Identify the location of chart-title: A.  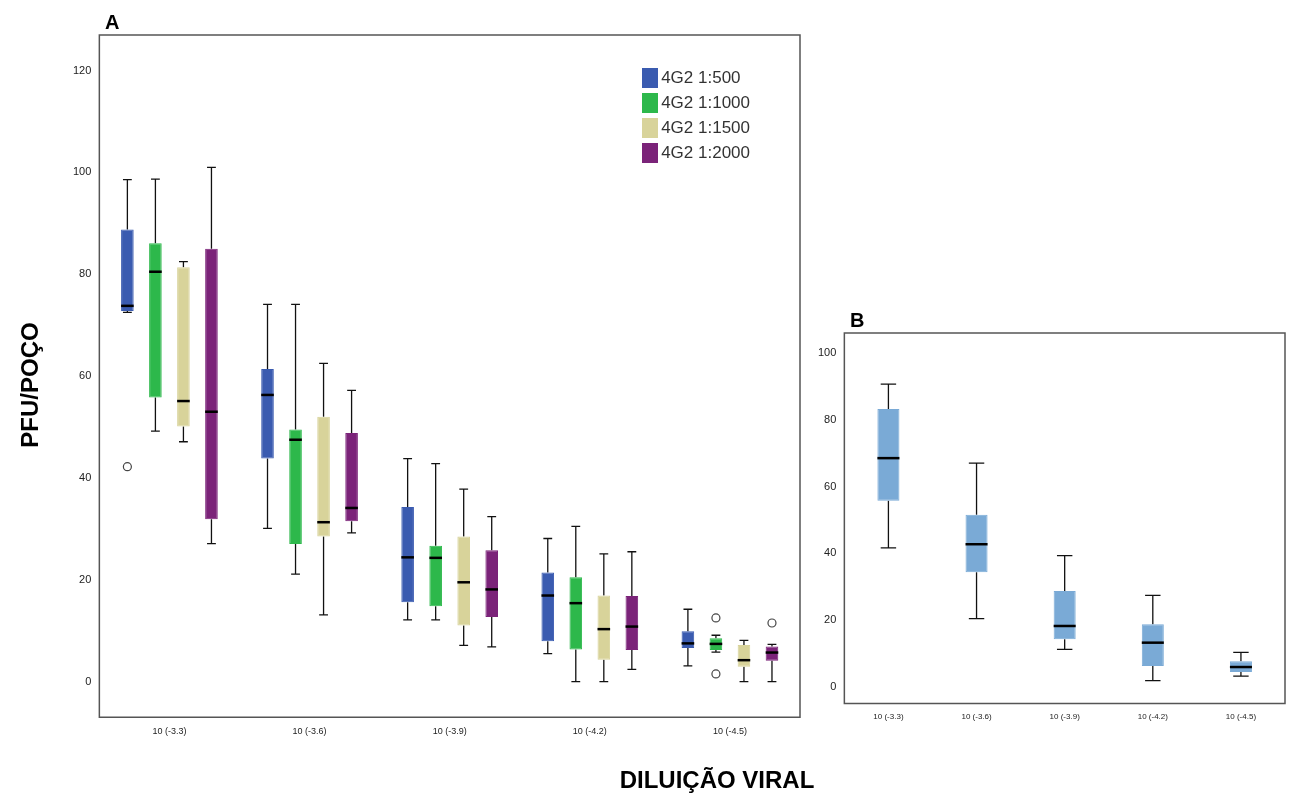
(112, 22).